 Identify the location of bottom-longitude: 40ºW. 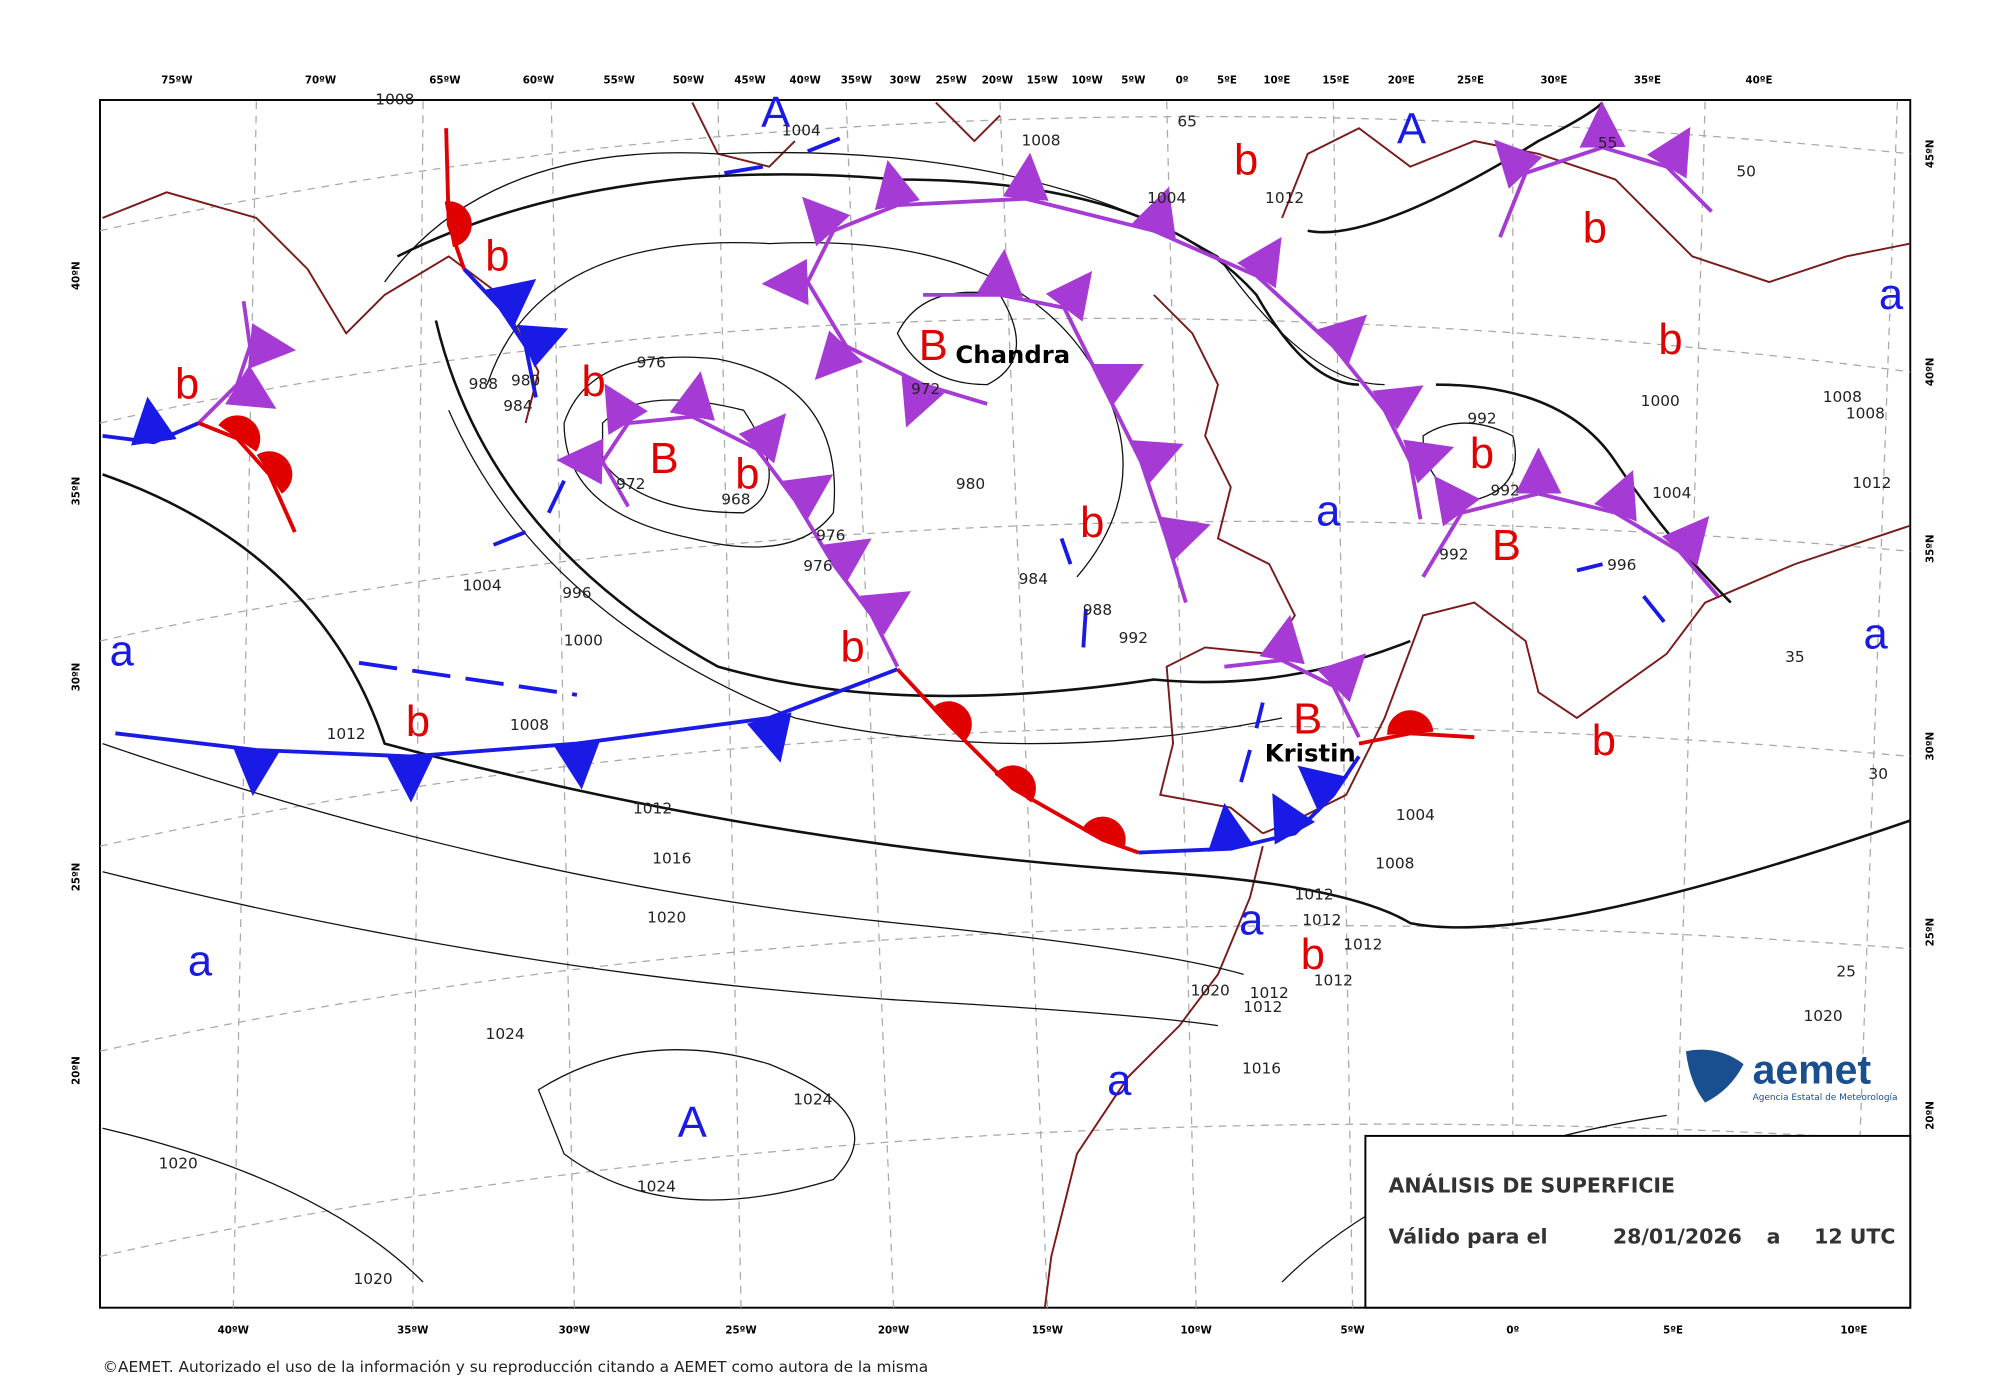
(233, 1330).